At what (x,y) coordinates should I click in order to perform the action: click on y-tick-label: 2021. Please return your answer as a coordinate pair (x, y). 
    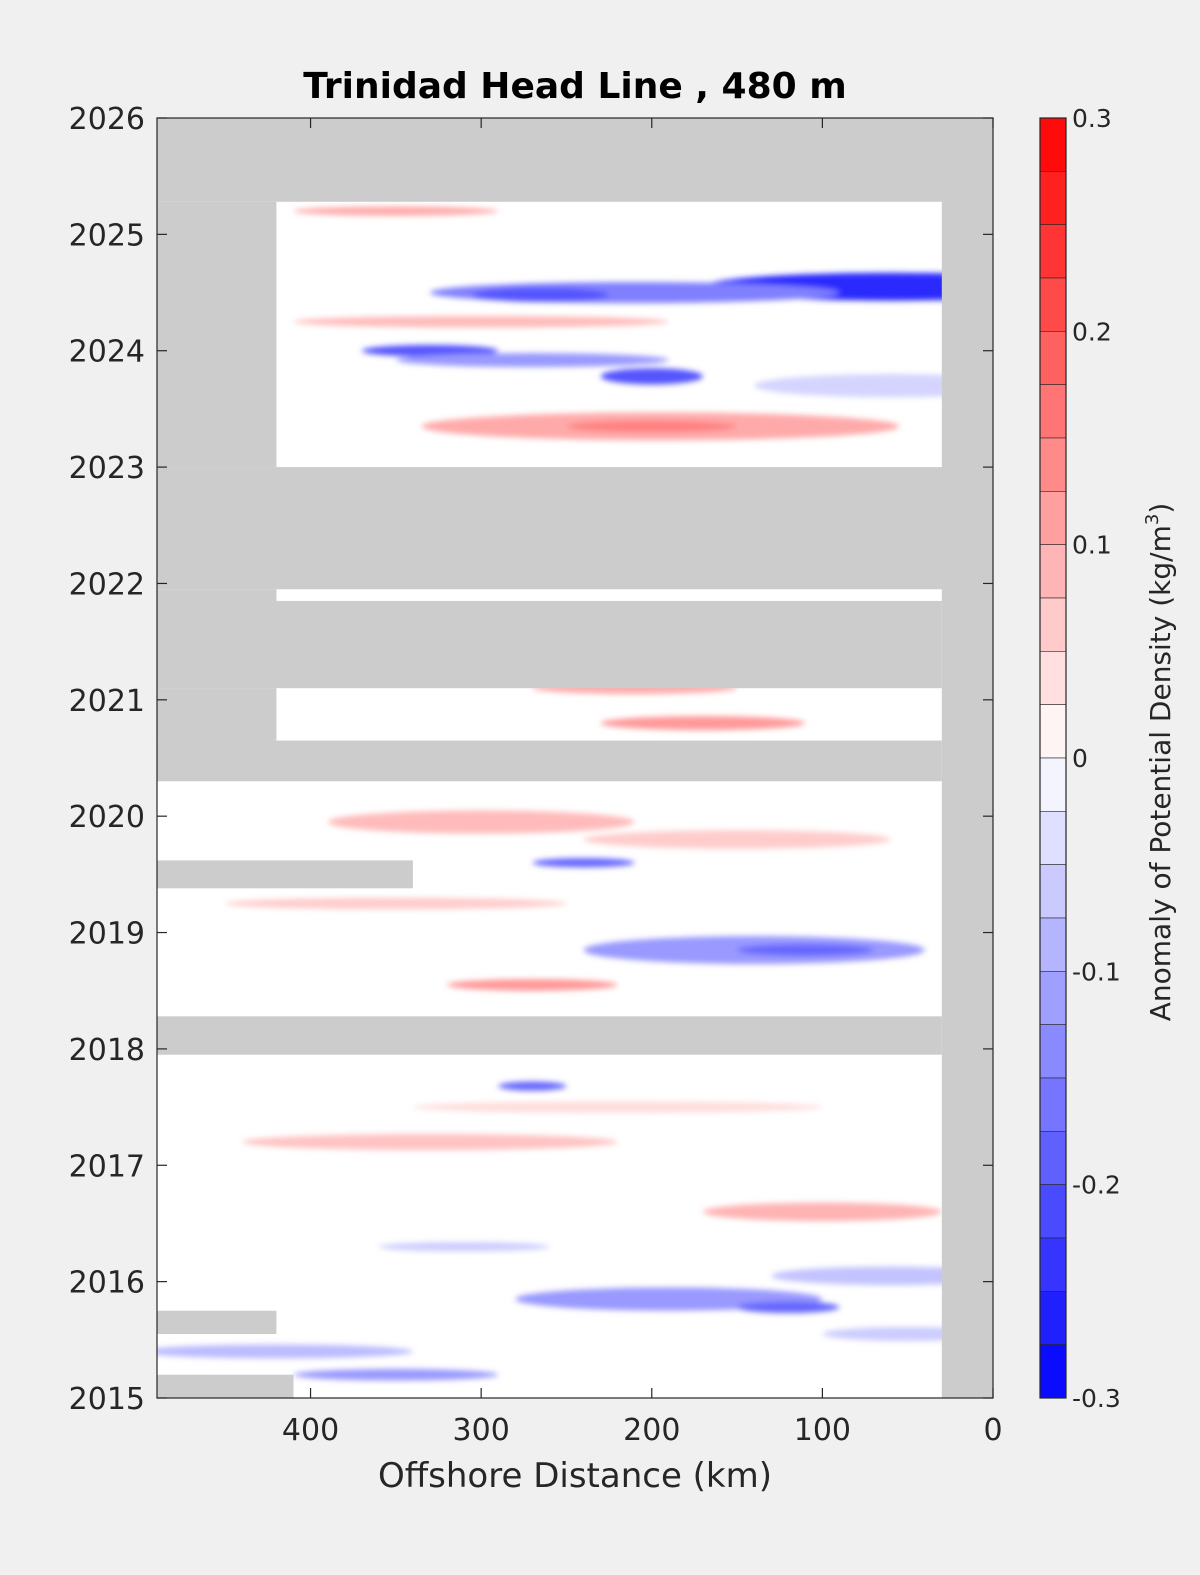
    Looking at the image, I should click on (107, 701).